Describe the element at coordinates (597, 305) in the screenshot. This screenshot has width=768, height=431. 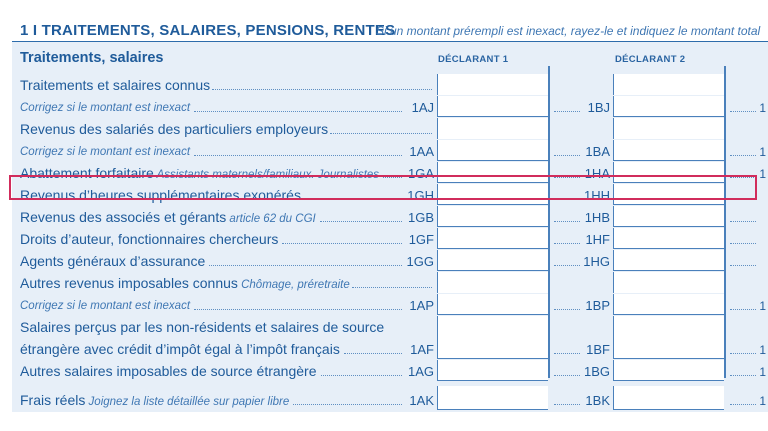
I see `box-code-declarant-2: 1BP` at that location.